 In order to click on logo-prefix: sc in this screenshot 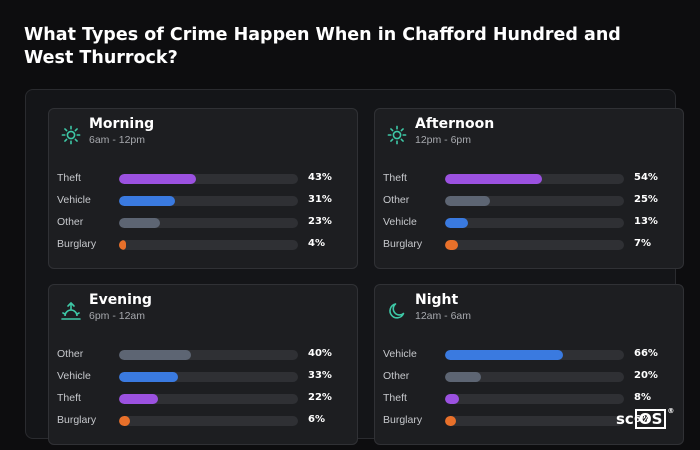, I will do `click(625, 419)`.